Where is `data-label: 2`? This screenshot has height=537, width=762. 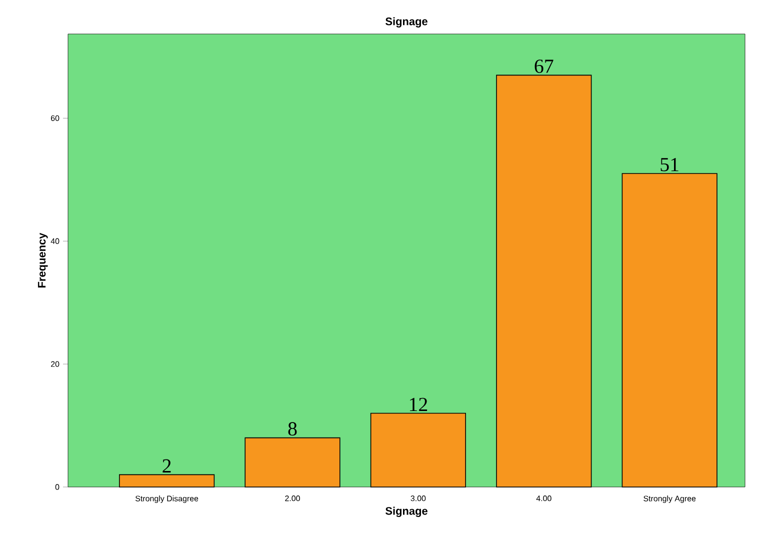 data-label: 2 is located at coordinates (166, 465).